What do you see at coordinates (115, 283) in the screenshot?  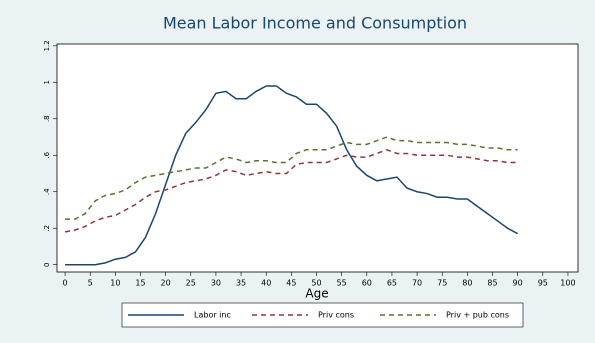 I see `x-tick-label: 10` at bounding box center [115, 283].